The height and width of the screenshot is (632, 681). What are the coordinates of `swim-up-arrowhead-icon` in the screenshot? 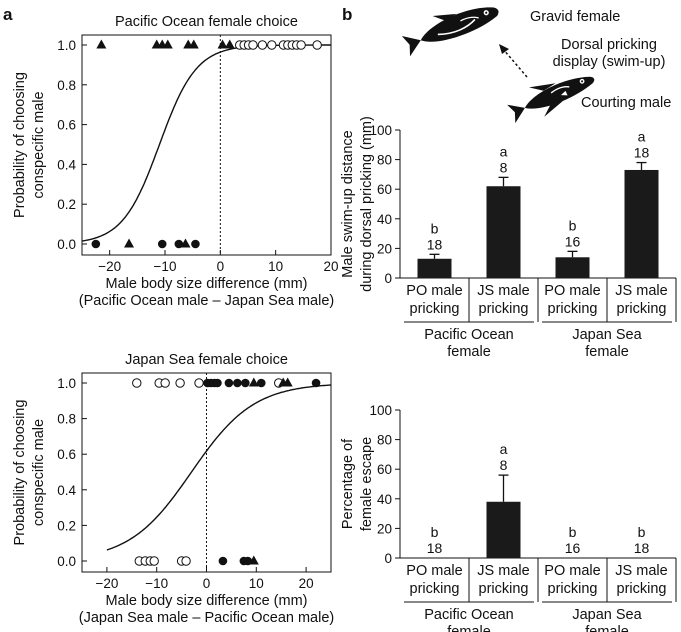 It's located at (504, 49).